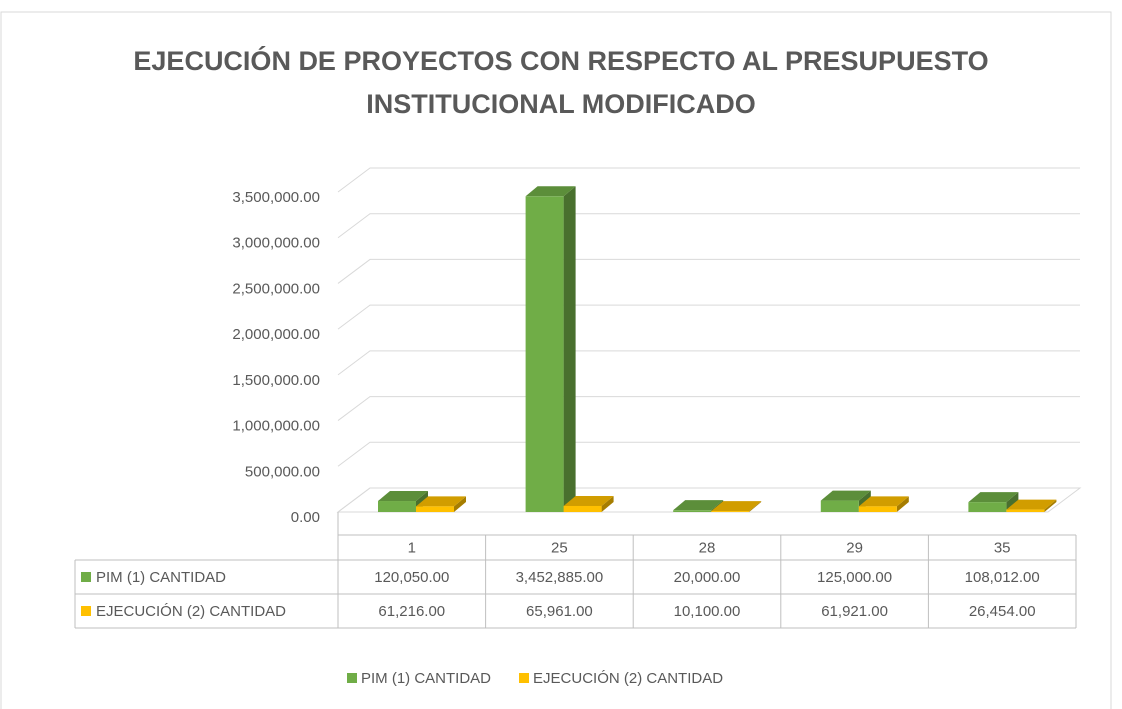  Describe the element at coordinates (276, 243) in the screenshot. I see `y-tick-label: 3,000,000.00` at that location.